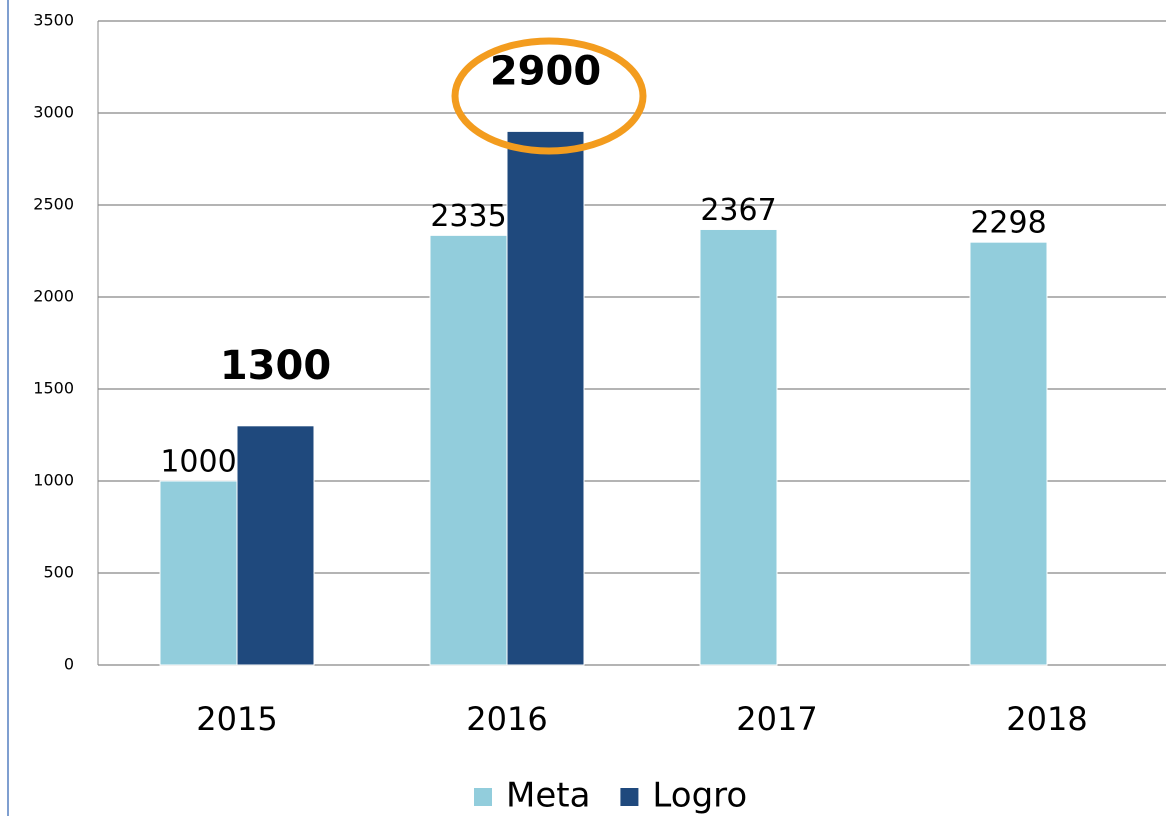  What do you see at coordinates (699, 796) in the screenshot?
I see `legend-label: Logro` at bounding box center [699, 796].